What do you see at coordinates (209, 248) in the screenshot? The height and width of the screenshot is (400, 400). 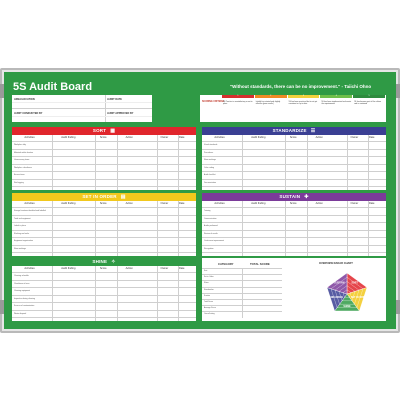 I see `activity-row: Recognition` at bounding box center [209, 248].